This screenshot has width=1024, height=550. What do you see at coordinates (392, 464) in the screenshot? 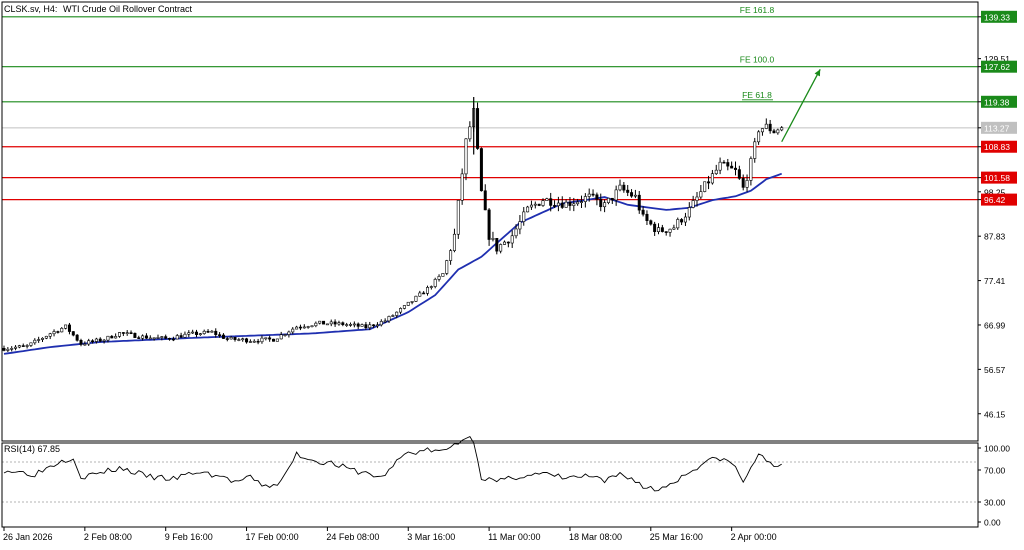
I see `rsi-line` at bounding box center [392, 464].